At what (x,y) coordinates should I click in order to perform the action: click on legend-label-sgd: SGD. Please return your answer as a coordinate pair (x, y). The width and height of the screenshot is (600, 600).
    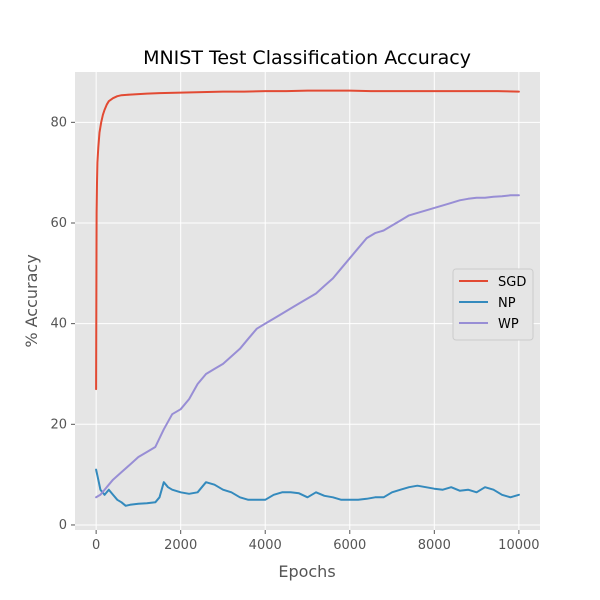
    Looking at the image, I should click on (512, 282).